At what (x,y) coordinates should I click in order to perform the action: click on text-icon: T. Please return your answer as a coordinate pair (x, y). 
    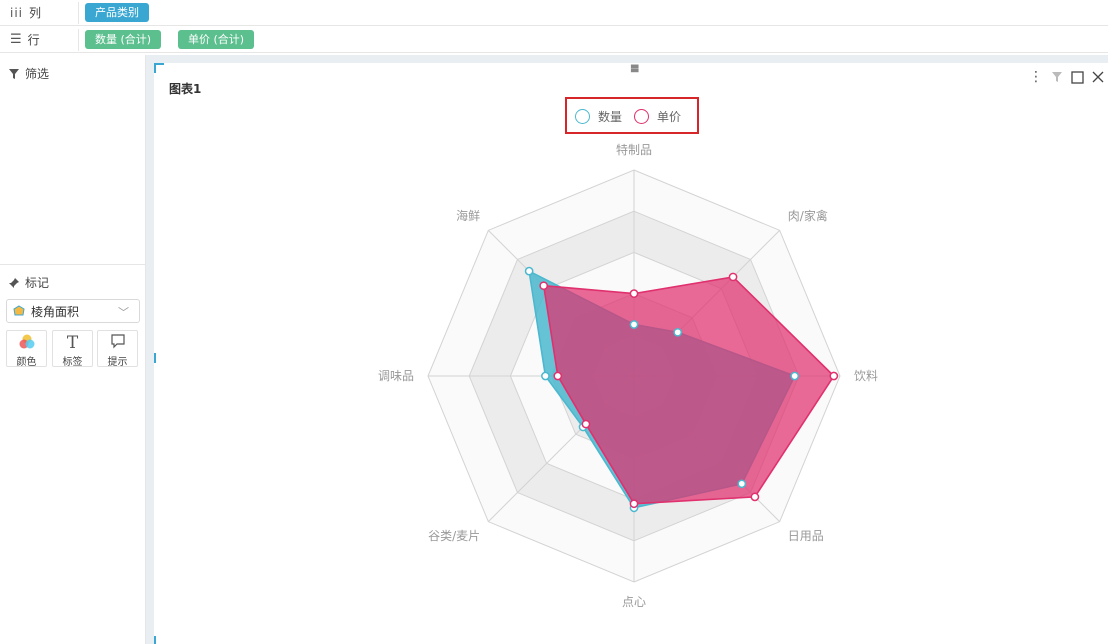
    Looking at the image, I should click on (72, 343).